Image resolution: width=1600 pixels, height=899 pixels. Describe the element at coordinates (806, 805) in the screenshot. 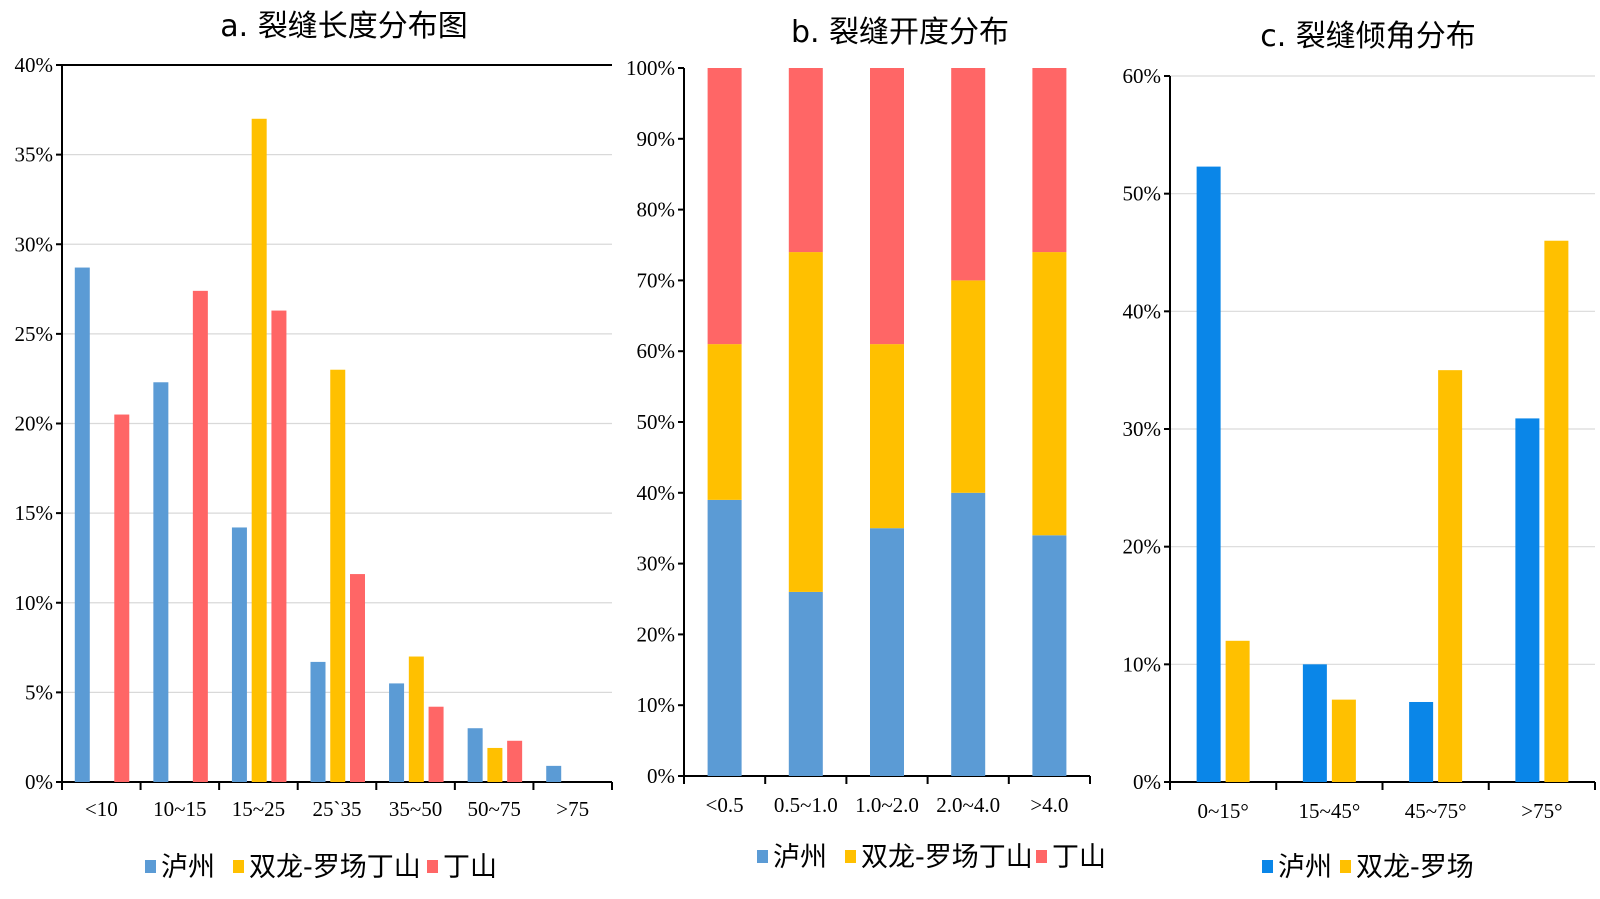

I see `x-tick-label: 0.5~1.0` at that location.